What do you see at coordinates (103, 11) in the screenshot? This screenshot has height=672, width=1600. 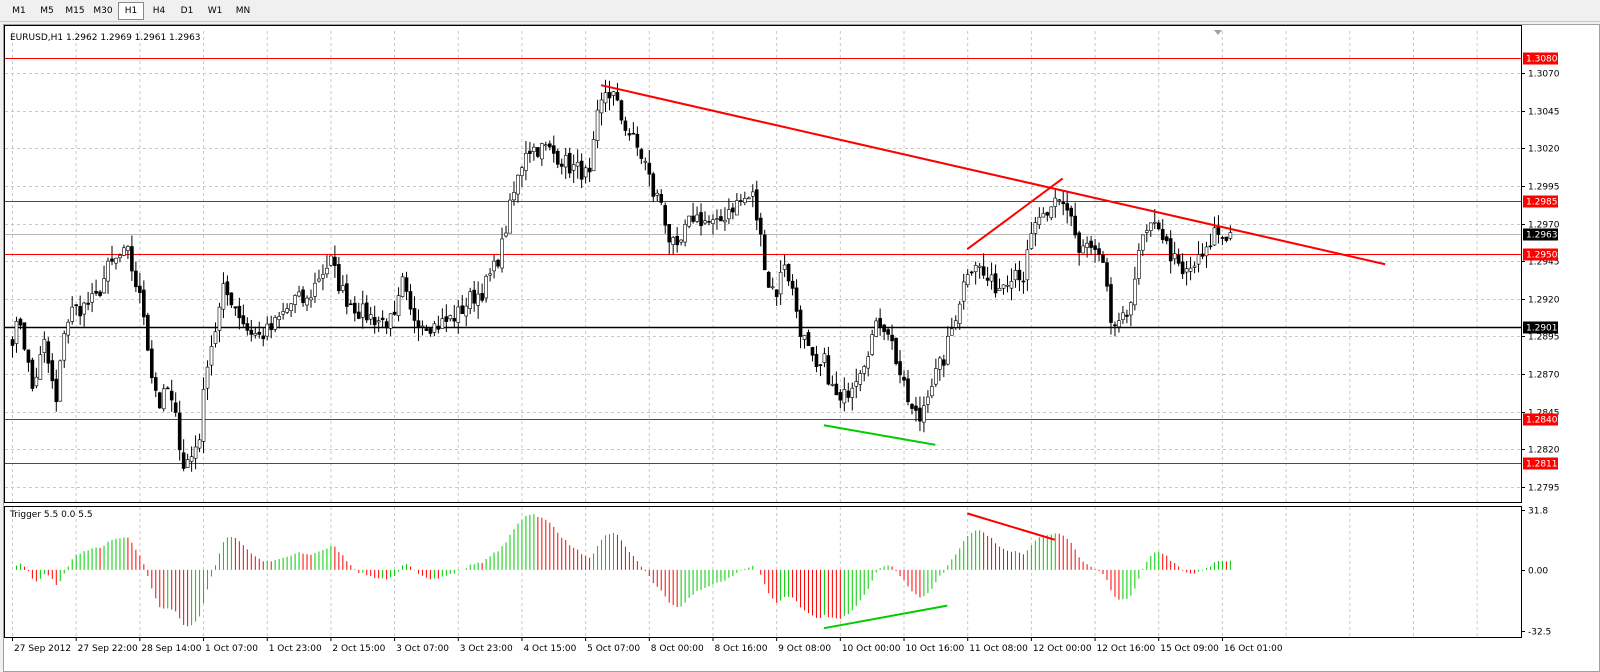 I see `timeframe-button-m30: M30` at bounding box center [103, 11].